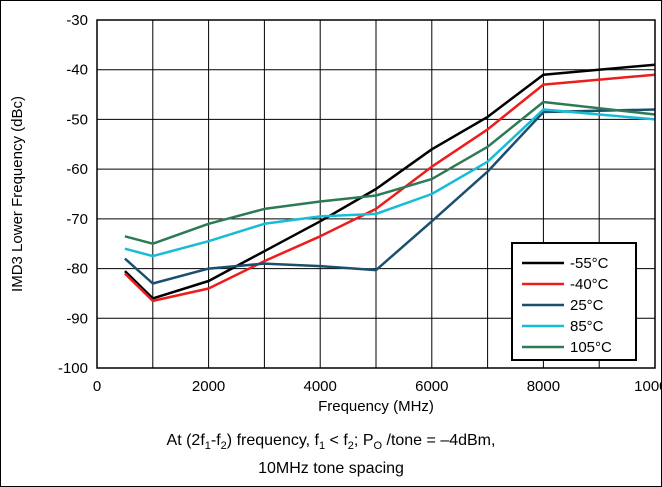 The image size is (662, 487). I want to click on x-tick-label: 6000, so click(431, 386).